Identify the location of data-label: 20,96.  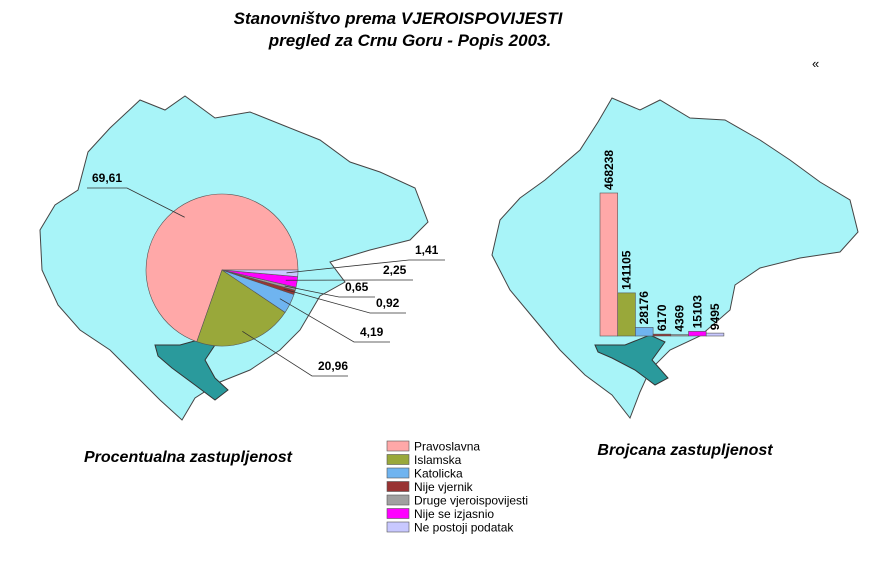
(333, 366).